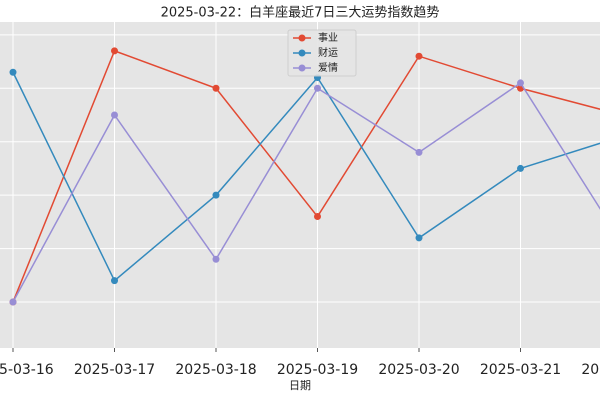 This screenshot has height=400, width=600. Describe the element at coordinates (520, 370) in the screenshot. I see `x-tick-label: 2025-03-21` at that location.